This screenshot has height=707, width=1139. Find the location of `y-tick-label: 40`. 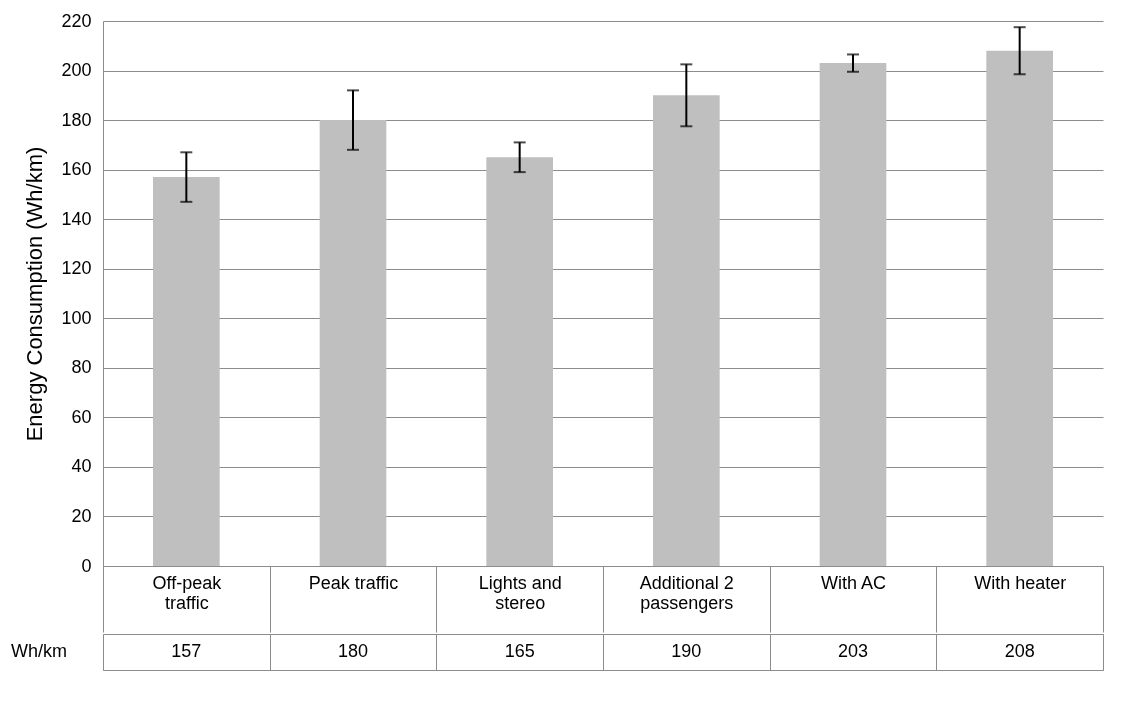

y-tick-label: 40 is located at coordinates (81, 466).